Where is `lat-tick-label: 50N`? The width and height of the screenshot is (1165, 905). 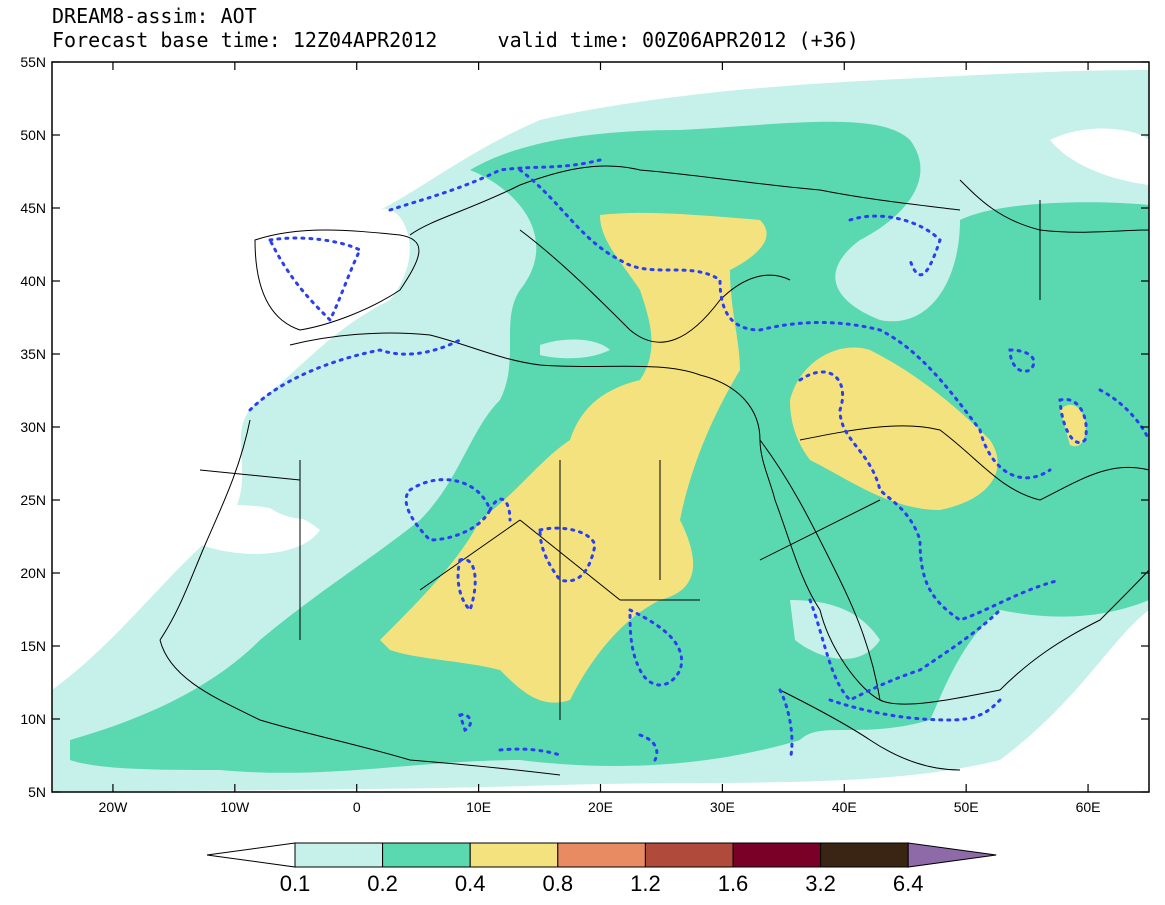 lat-tick-label: 50N is located at coordinates (33, 135).